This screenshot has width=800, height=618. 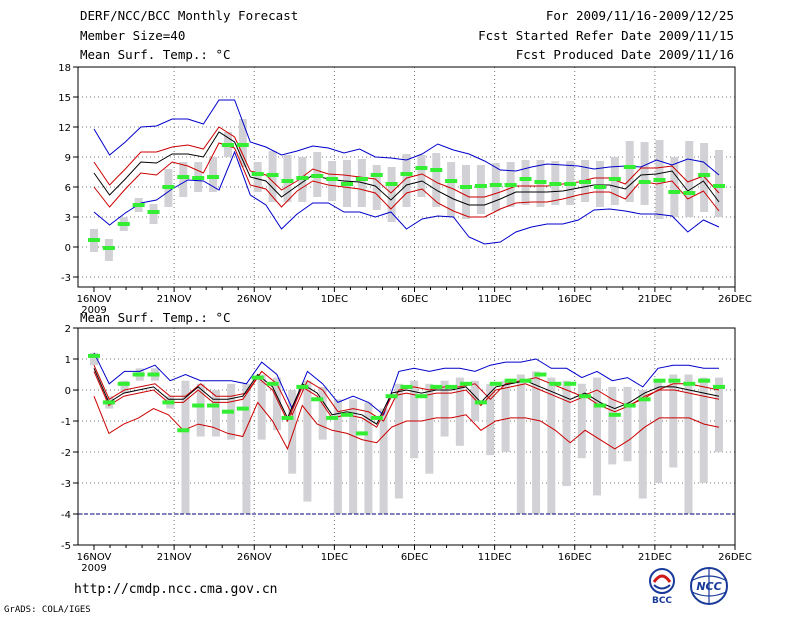 I want to click on panel-title: Mean Surf. Temp.: °C, so click(x=155, y=317).